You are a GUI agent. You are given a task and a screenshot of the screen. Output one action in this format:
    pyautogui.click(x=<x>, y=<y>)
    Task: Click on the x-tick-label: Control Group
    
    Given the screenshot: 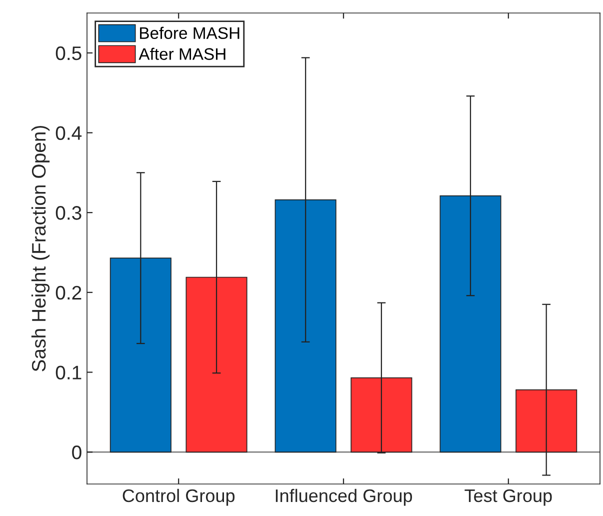 What is the action you would take?
    pyautogui.click(x=178, y=497)
    